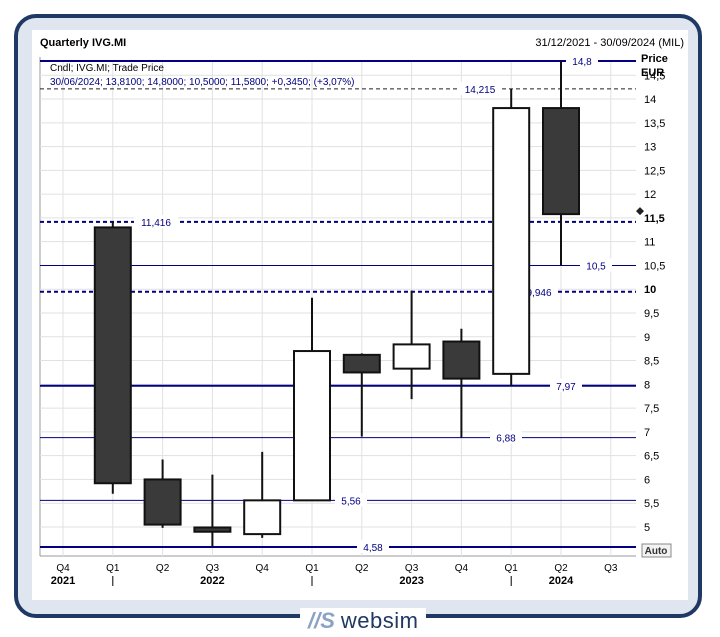  I want to click on level-label: 5,56, so click(351, 501).